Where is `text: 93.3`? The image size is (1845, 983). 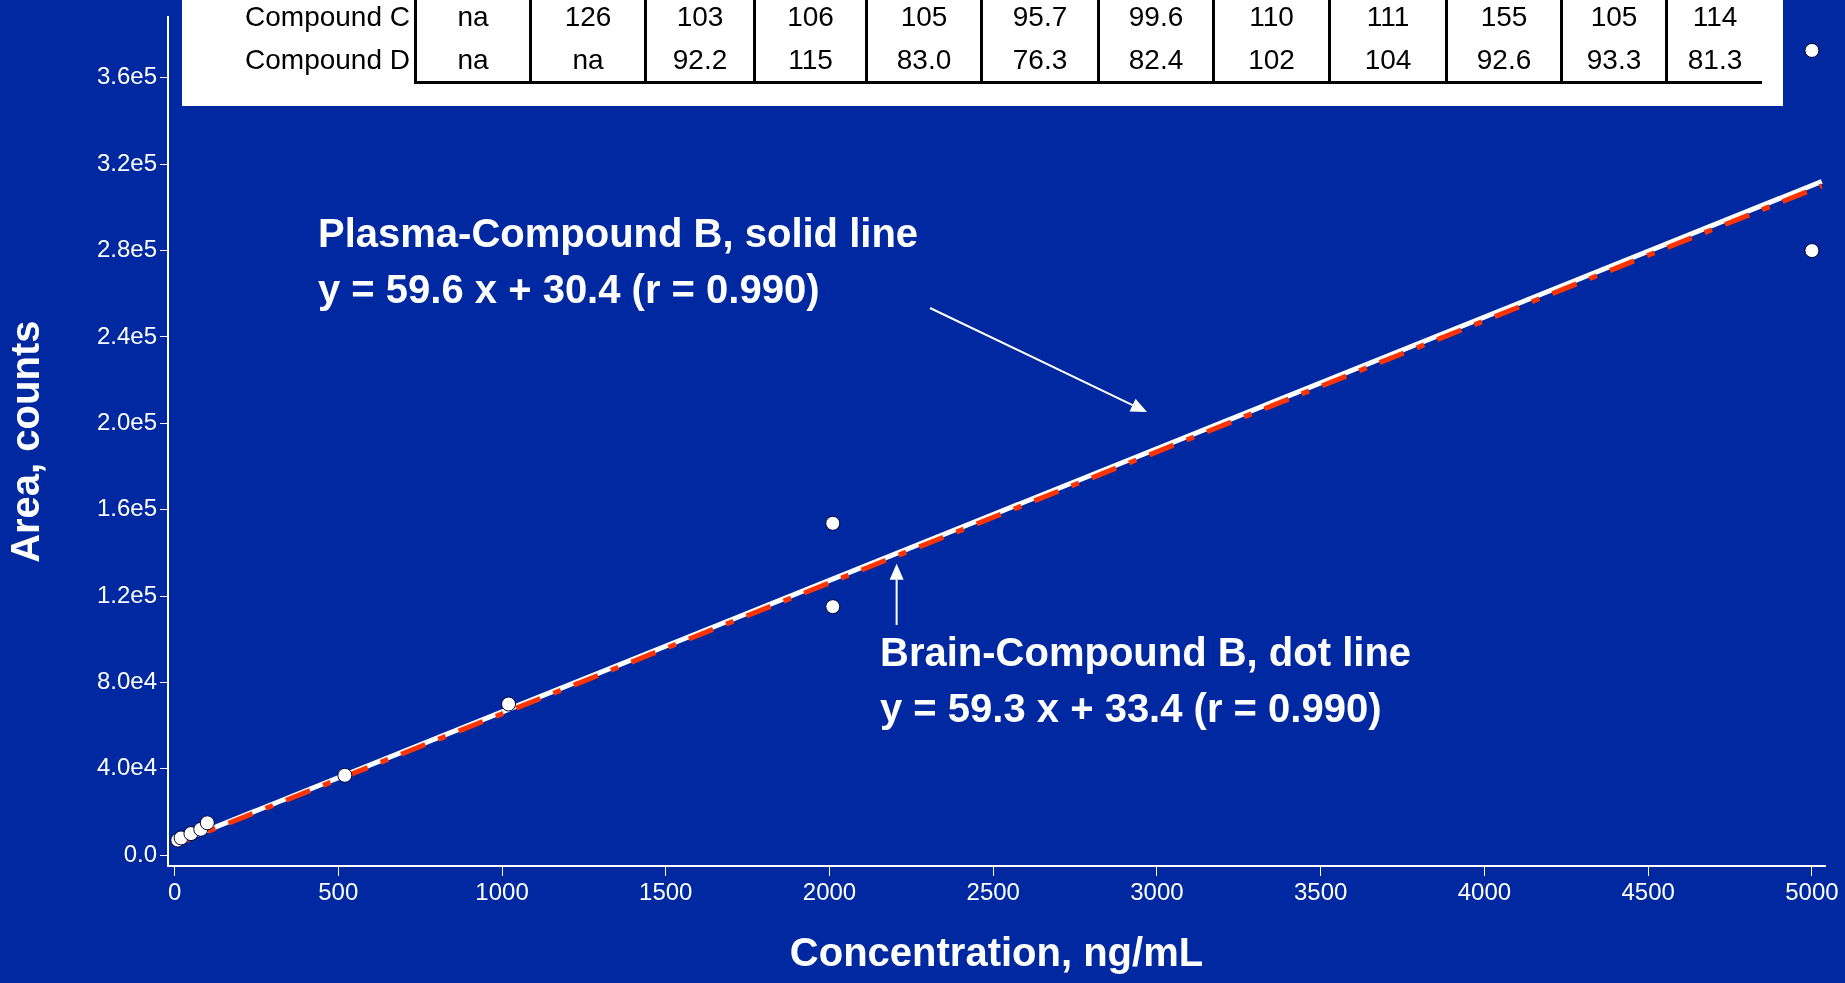
text: 93.3 is located at coordinates (1614, 59).